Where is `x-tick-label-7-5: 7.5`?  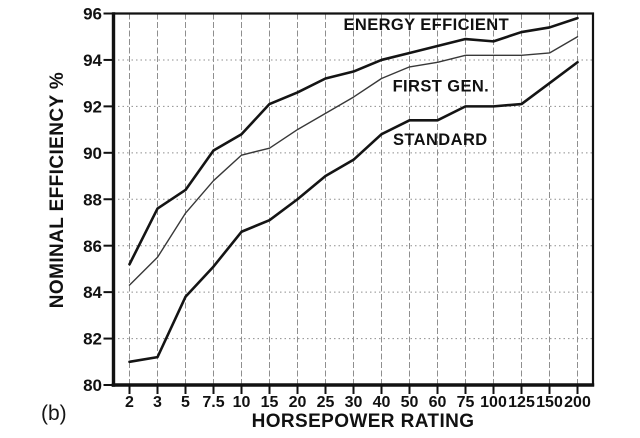
x-tick-label-7-5: 7.5 is located at coordinates (213, 402).